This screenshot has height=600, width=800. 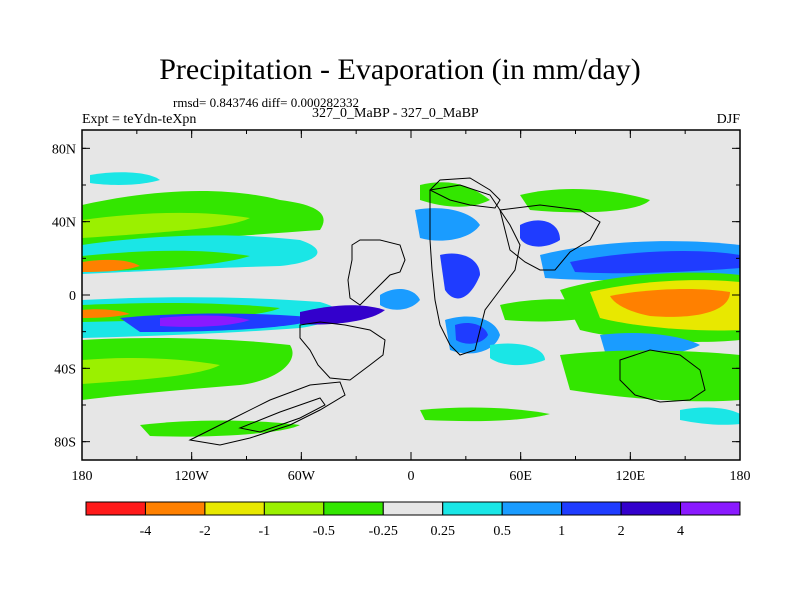 I want to click on colorbar-label: 2, so click(x=621, y=531).